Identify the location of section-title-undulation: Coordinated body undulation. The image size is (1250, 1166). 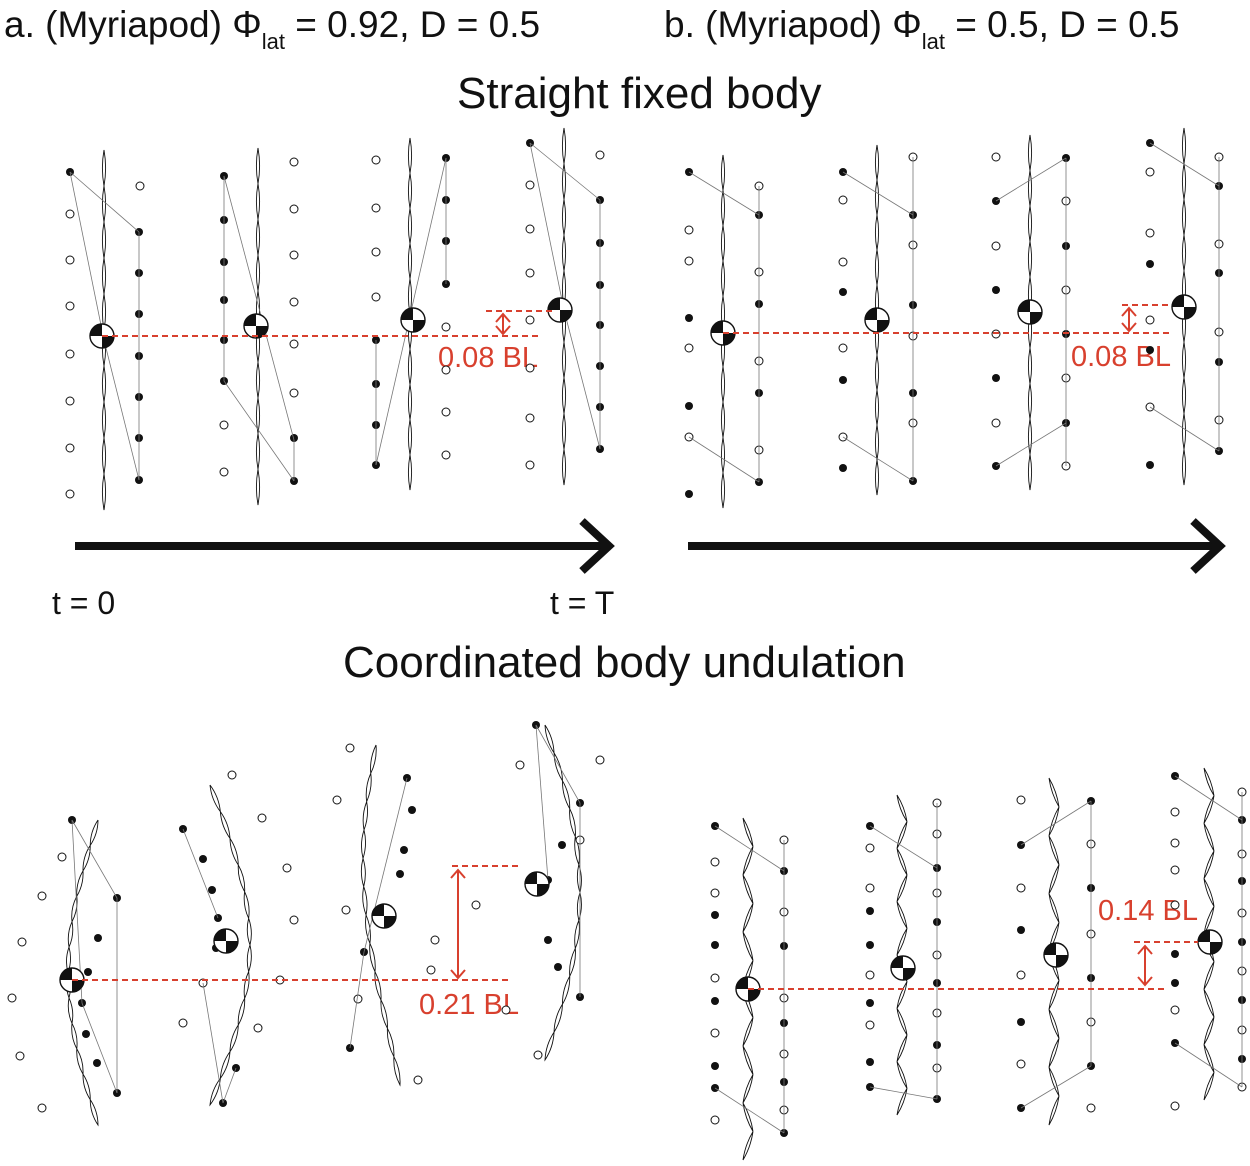
(624, 662).